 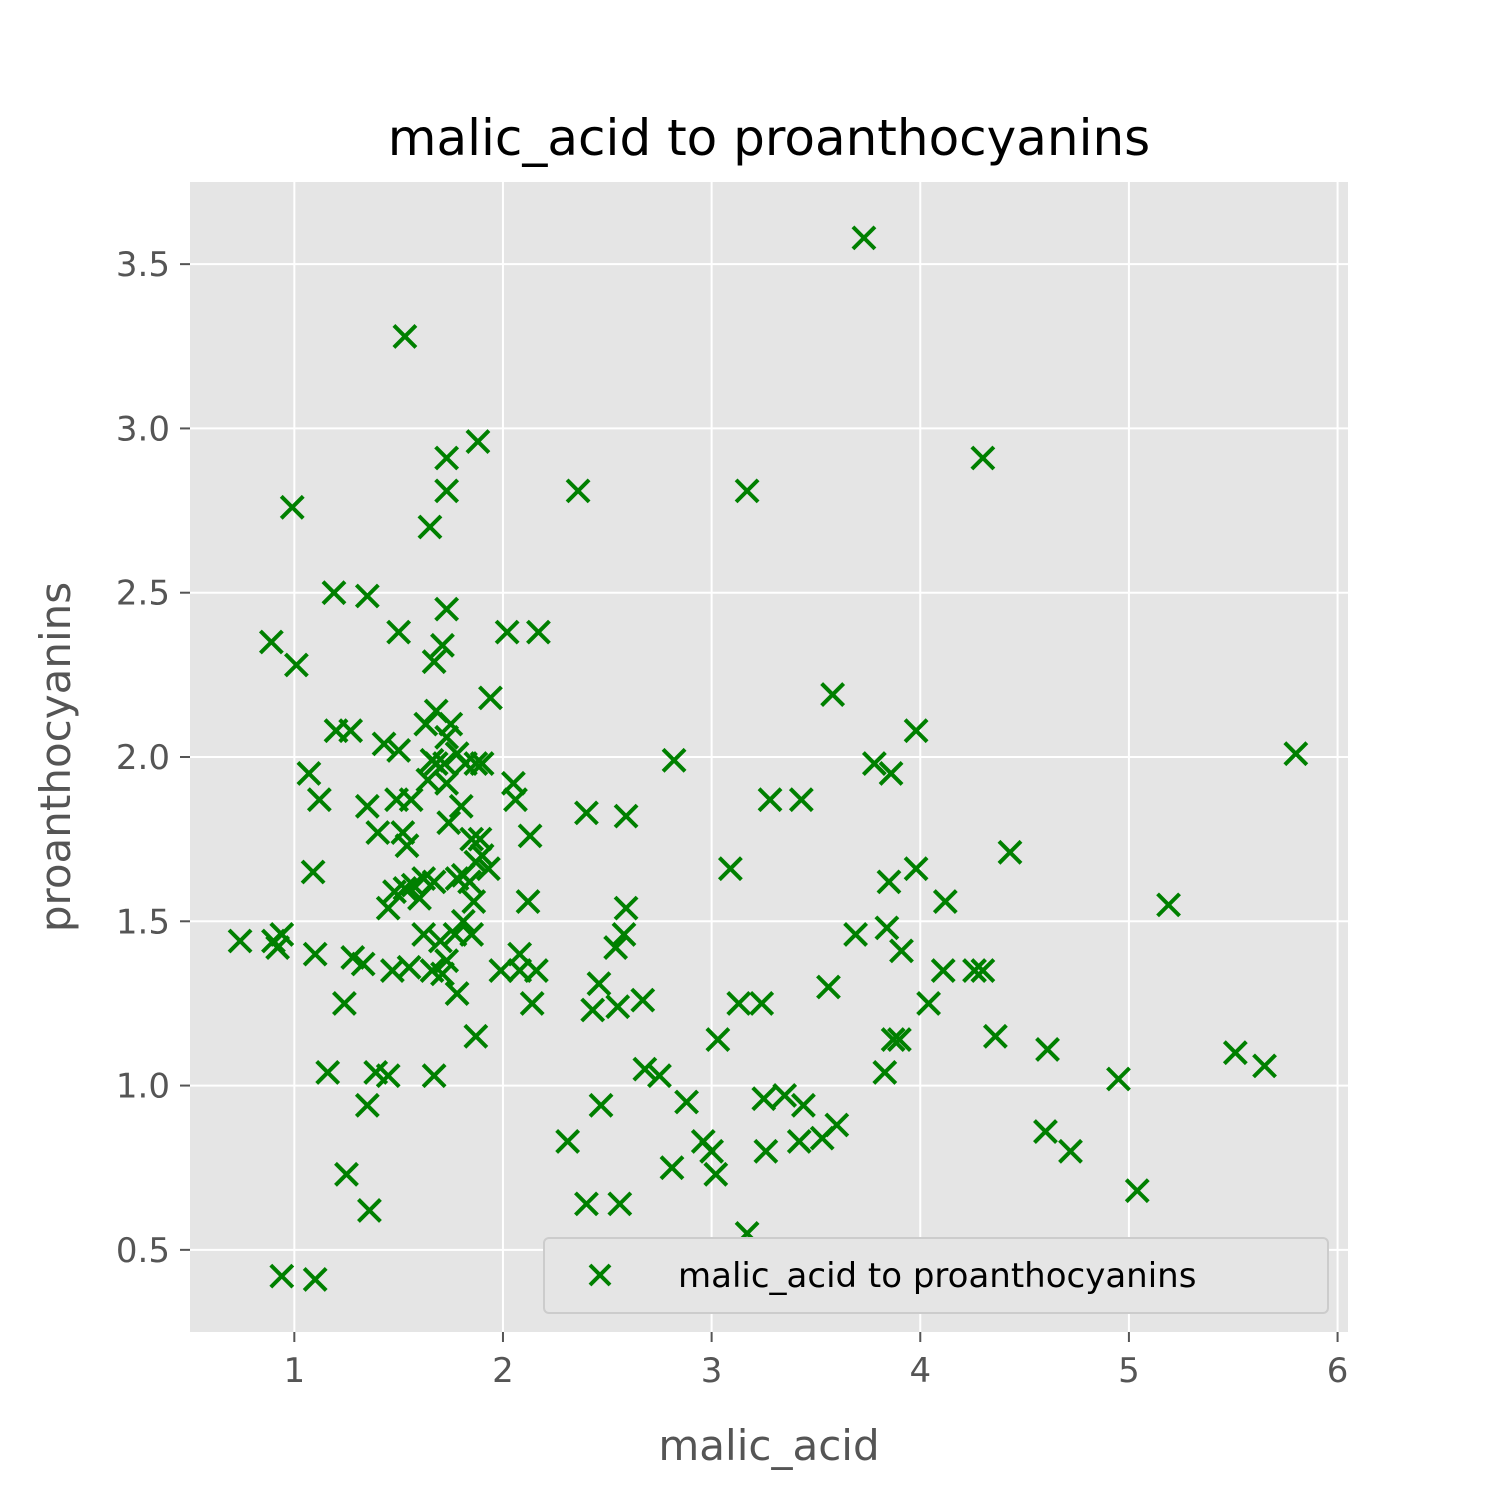 I want to click on y-tick-label: 0.5, so click(x=143, y=1251).